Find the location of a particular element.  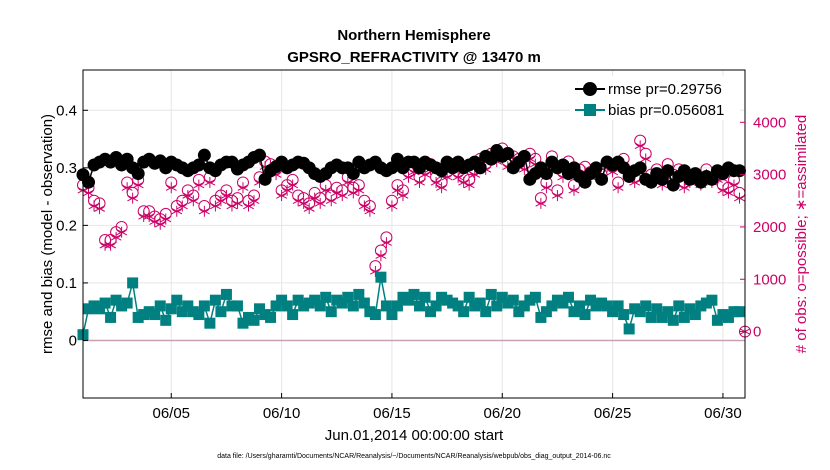

legend-rmse-label: rmse pr=0.29756 is located at coordinates (665, 89).